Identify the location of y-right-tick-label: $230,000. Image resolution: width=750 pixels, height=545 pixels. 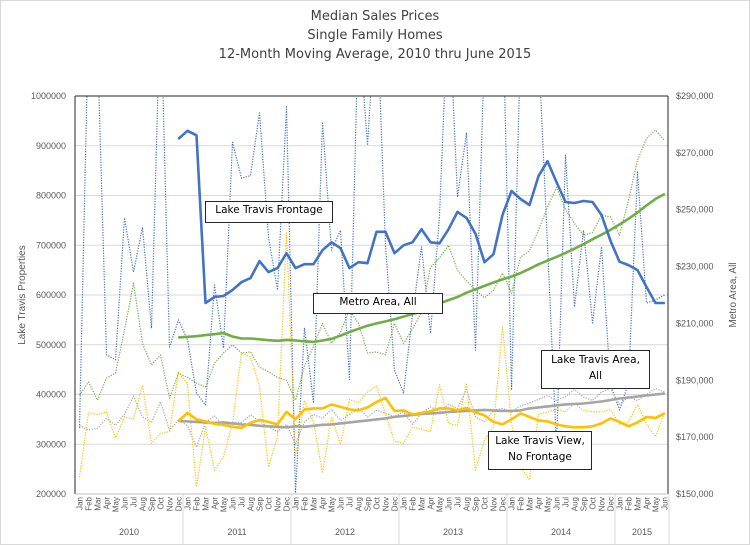
(695, 267).